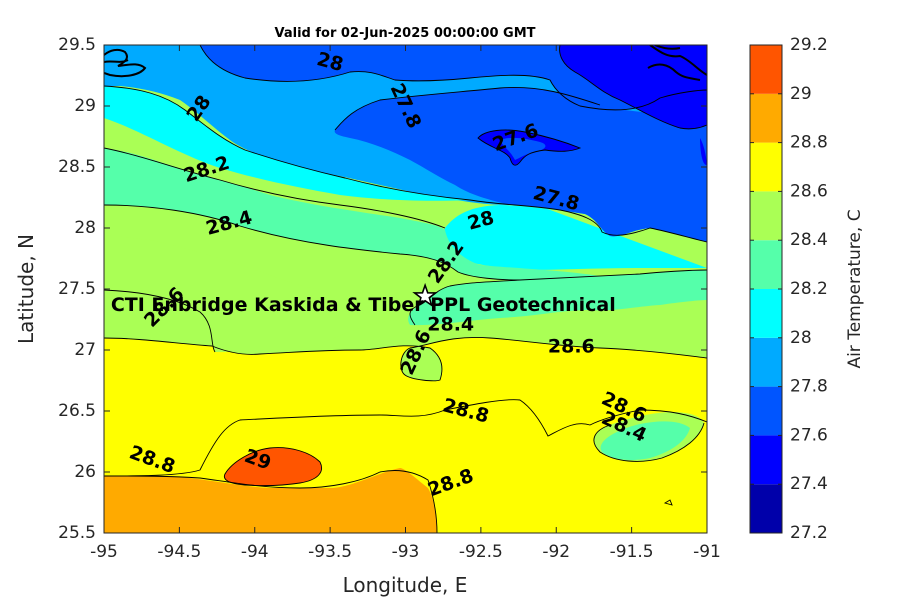  I want to click on site-marker, so click(425, 295).